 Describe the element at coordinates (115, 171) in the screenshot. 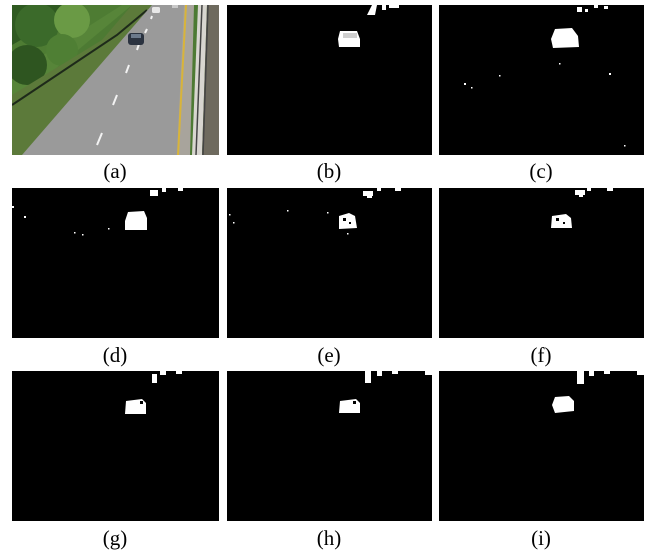

I see `caption-a: (a)` at that location.